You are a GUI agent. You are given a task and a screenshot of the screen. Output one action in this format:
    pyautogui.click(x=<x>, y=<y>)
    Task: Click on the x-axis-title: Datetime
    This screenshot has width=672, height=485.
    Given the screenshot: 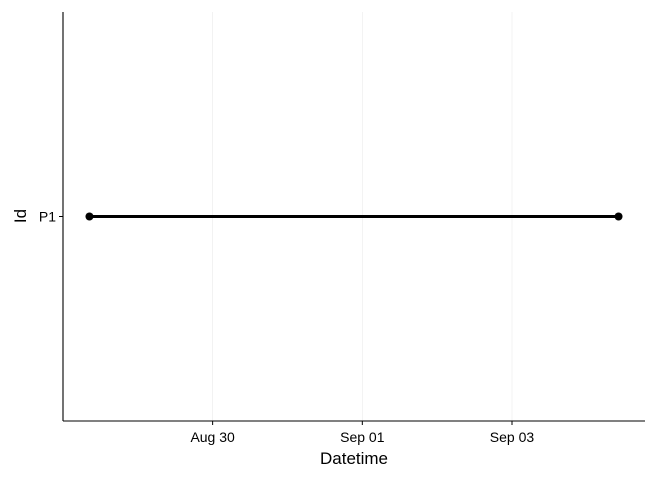 What is the action you would take?
    pyautogui.click(x=354, y=458)
    